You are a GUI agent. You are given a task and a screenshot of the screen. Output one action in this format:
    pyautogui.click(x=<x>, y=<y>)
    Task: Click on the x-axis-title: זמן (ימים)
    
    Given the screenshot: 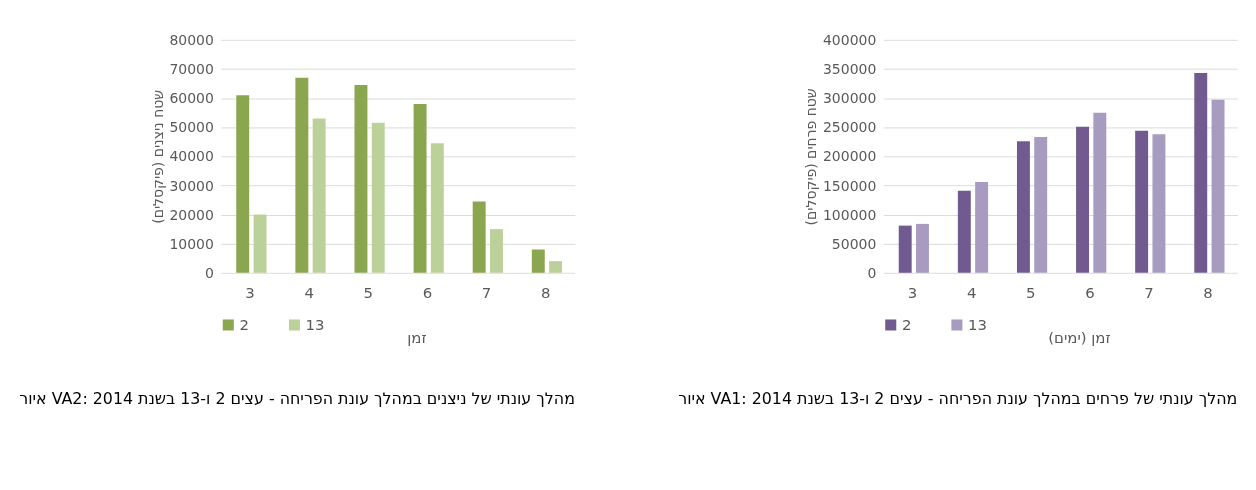 What is the action you would take?
    pyautogui.click(x=1079, y=338)
    